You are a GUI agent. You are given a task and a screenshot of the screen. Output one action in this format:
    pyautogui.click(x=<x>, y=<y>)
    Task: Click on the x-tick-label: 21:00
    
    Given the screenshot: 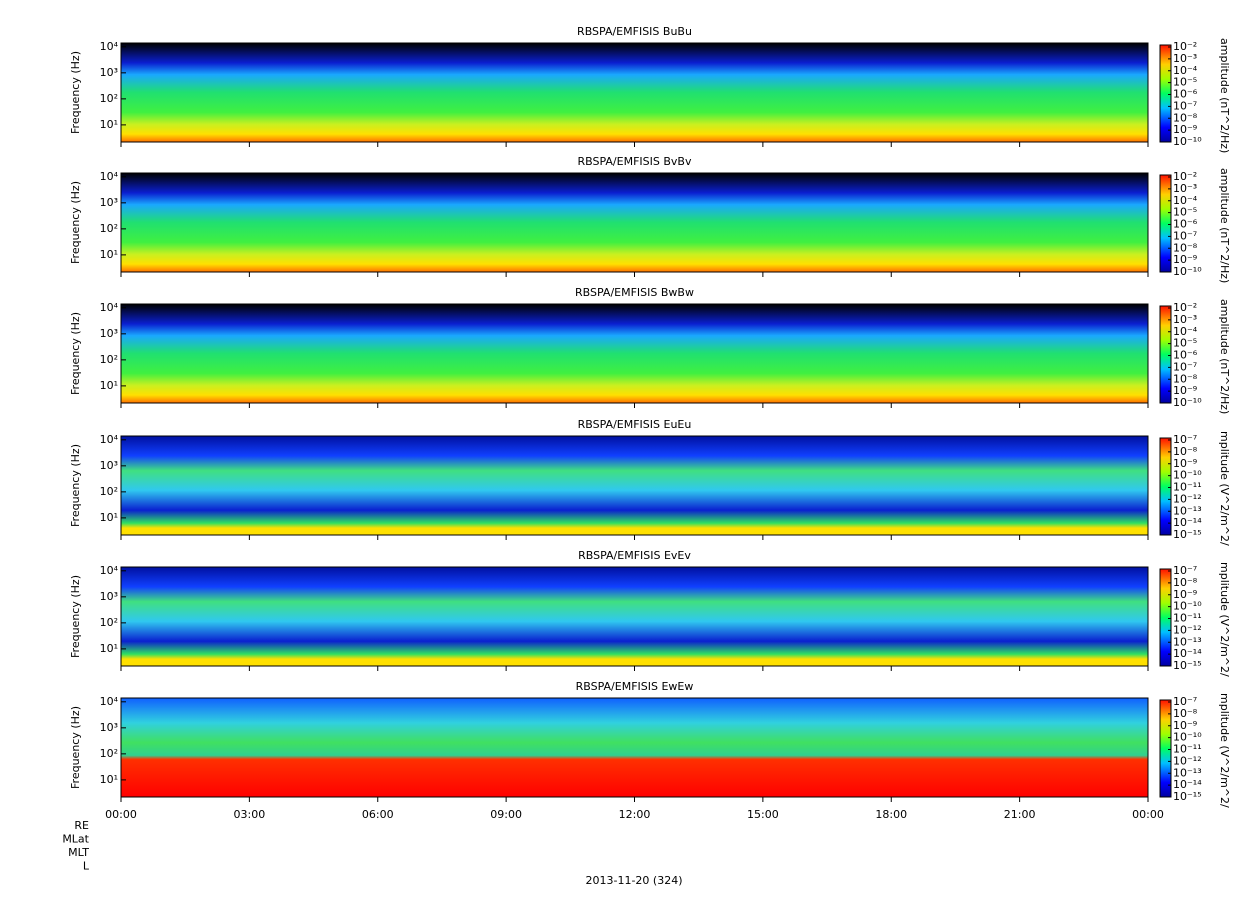 What is the action you would take?
    pyautogui.click(x=1020, y=814)
    